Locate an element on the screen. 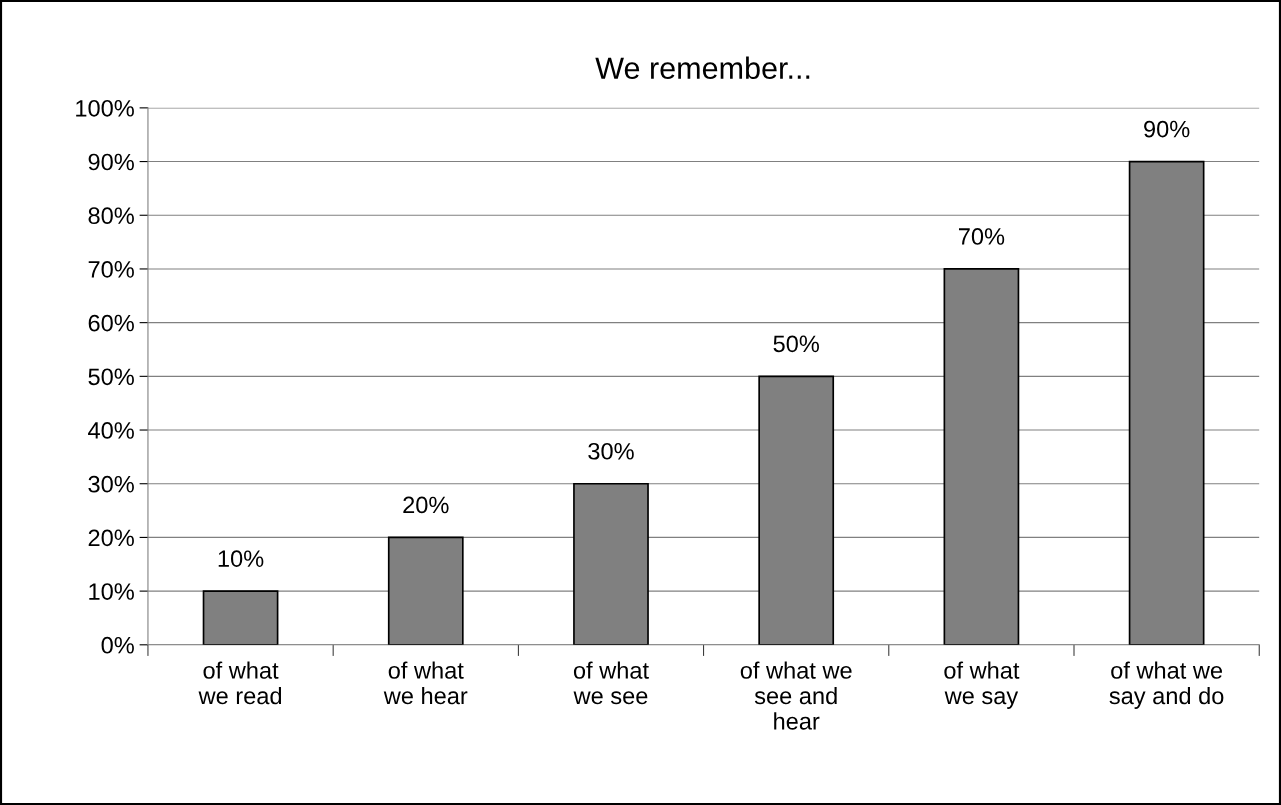  x-tick-label: of what we say is located at coordinates (982, 685).